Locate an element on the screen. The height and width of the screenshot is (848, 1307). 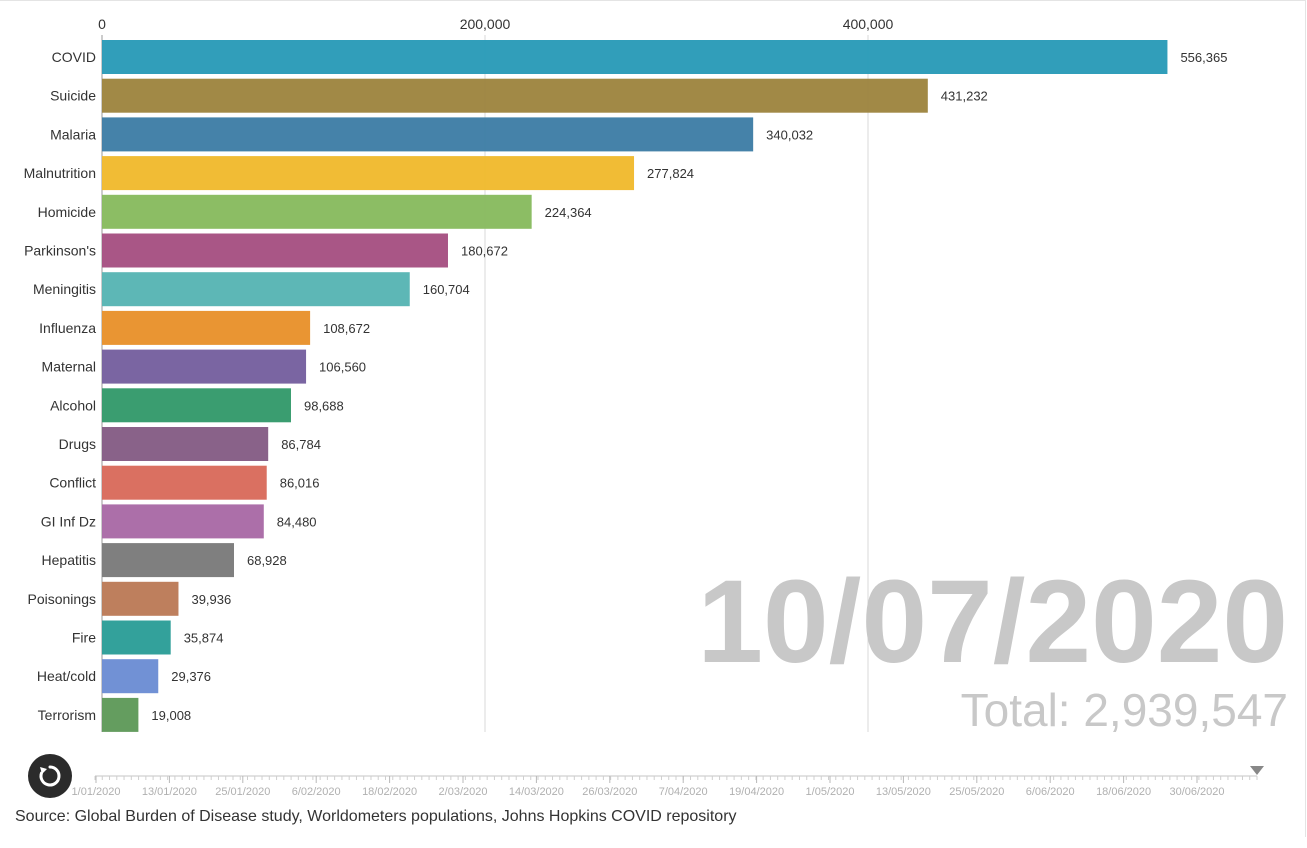
category-label: Meningitis is located at coordinates (64, 289).